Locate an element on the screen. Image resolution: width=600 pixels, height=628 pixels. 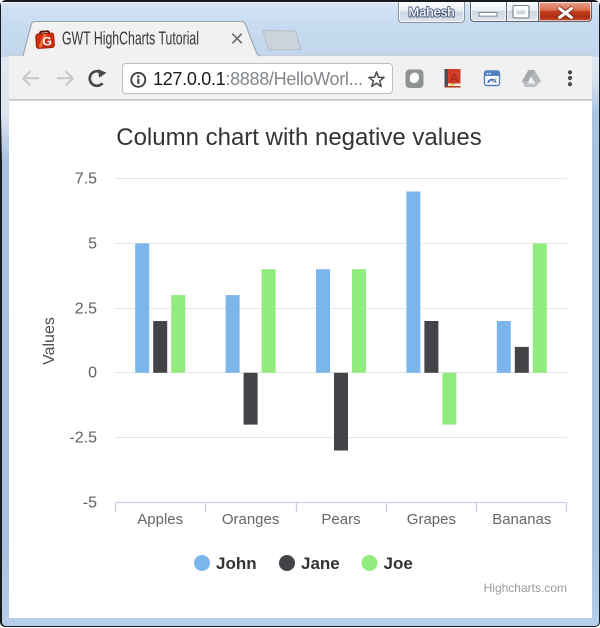
svg-text: 5 is located at coordinates (92, 244).